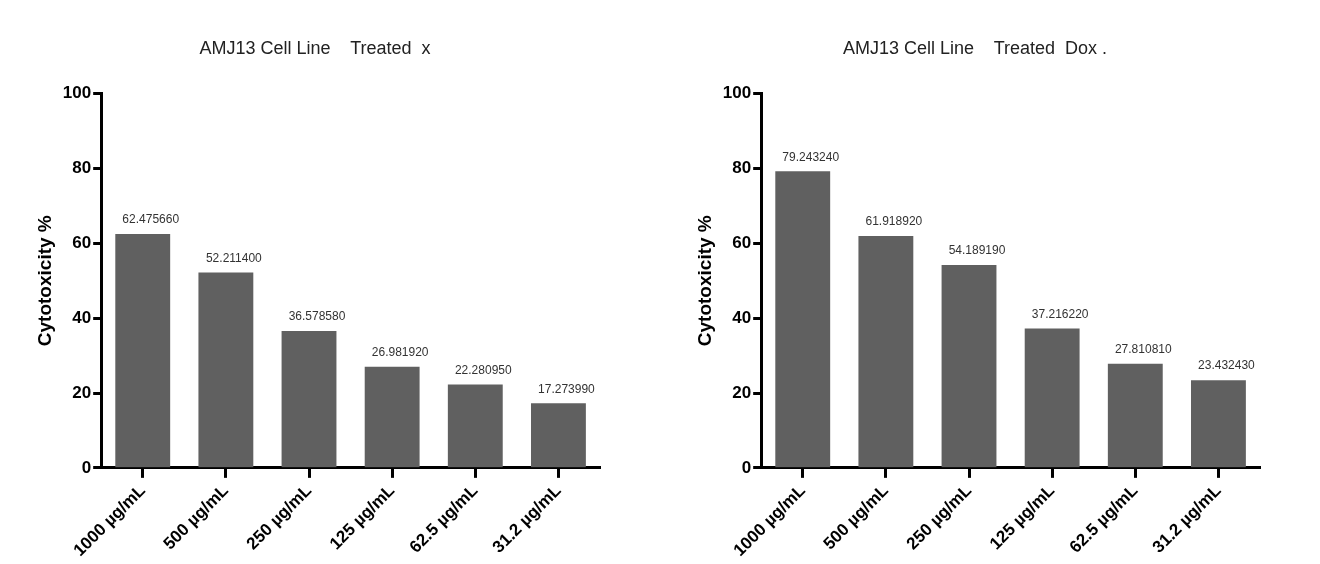 This screenshot has width=1320, height=564. What do you see at coordinates (151, 219) in the screenshot?
I see `data-label: 62.475660` at bounding box center [151, 219].